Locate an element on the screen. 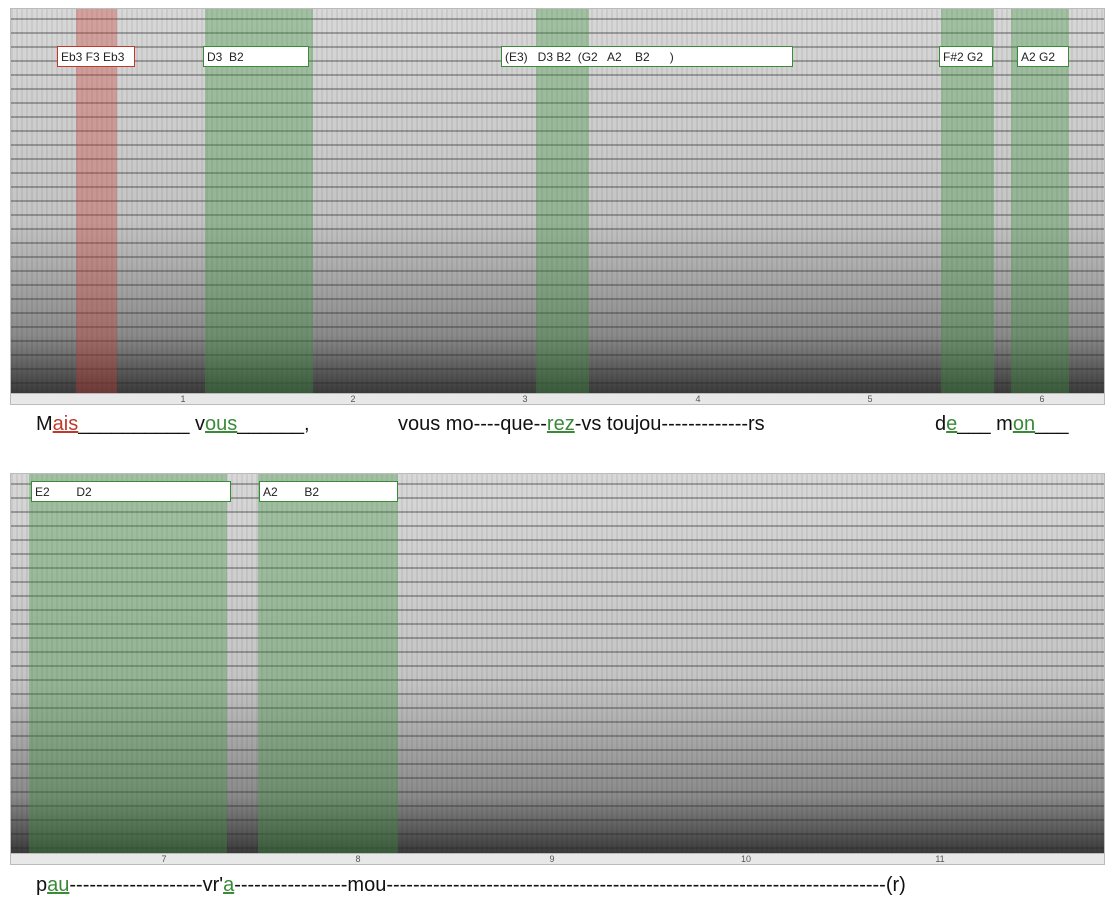  highlighted-syllable: ais is located at coordinates (65, 424).